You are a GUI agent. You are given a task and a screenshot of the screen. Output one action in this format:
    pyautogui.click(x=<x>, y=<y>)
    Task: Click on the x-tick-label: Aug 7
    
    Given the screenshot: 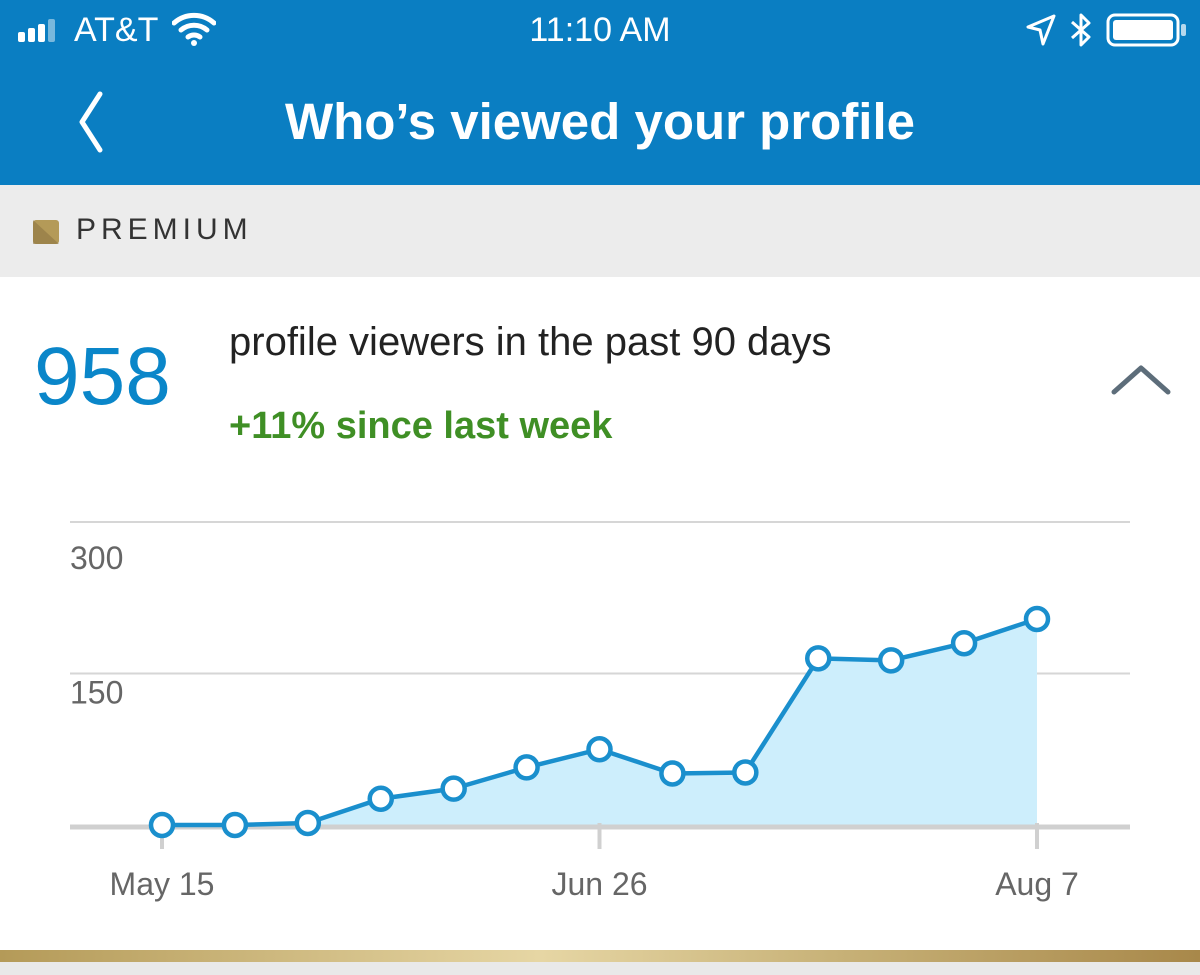 What is the action you would take?
    pyautogui.click(x=1037, y=884)
    